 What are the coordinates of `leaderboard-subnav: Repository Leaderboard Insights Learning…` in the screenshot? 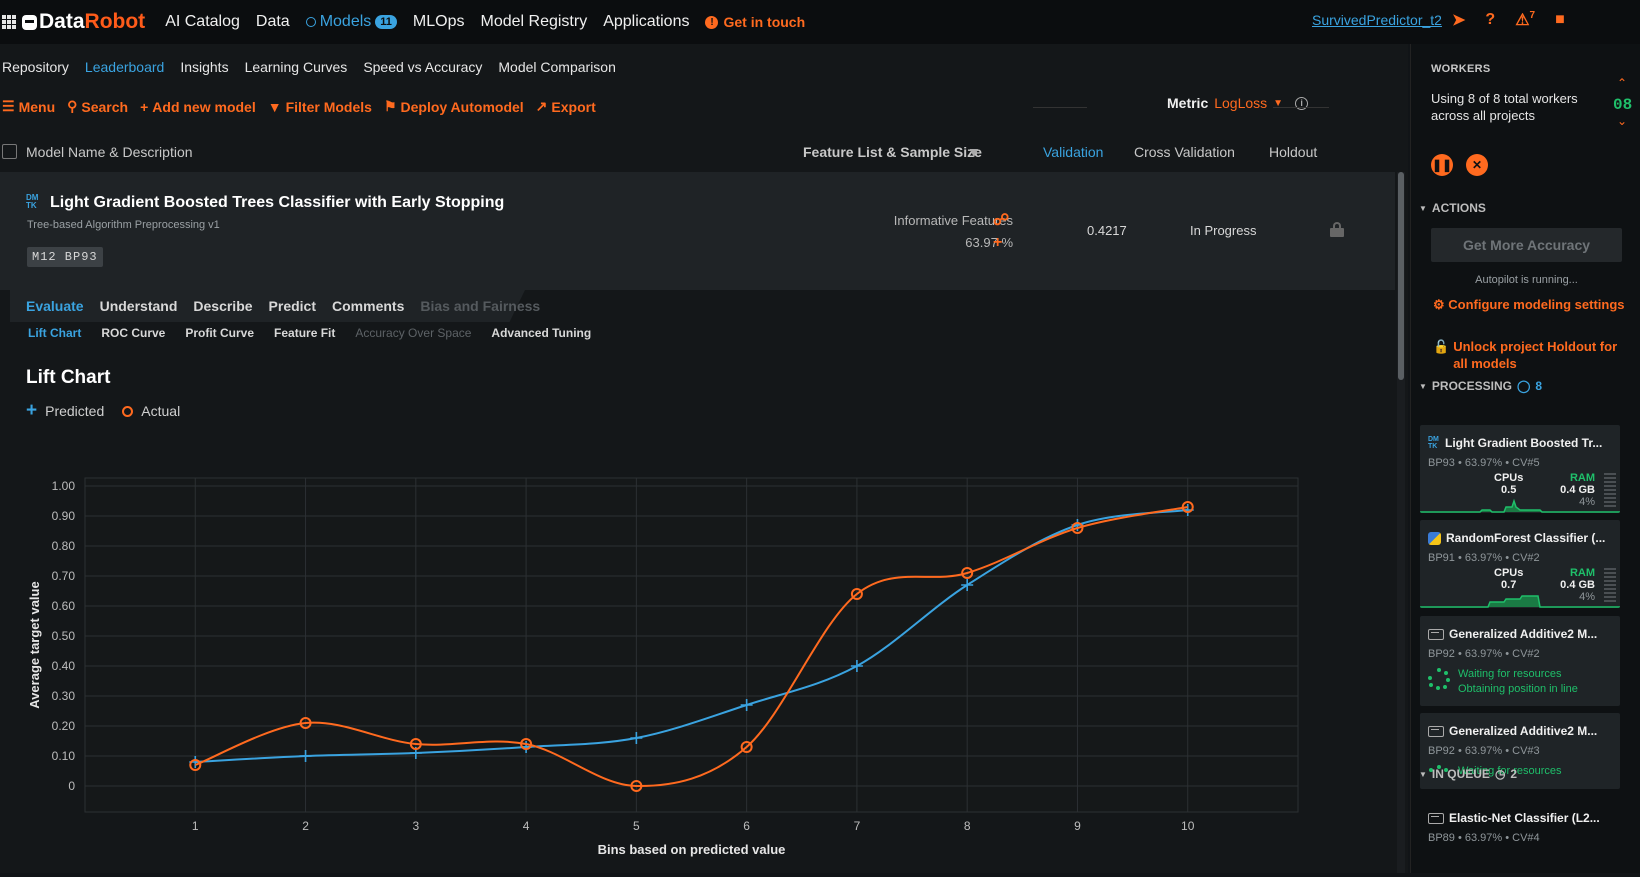 It's located at (309, 67).